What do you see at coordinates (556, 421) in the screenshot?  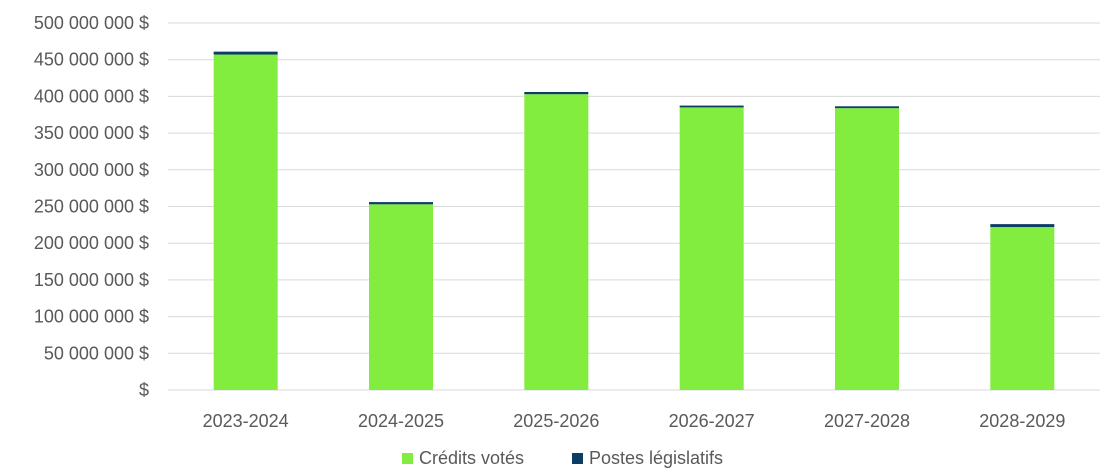 I see `x-tick-label: 2025-2026` at bounding box center [556, 421].